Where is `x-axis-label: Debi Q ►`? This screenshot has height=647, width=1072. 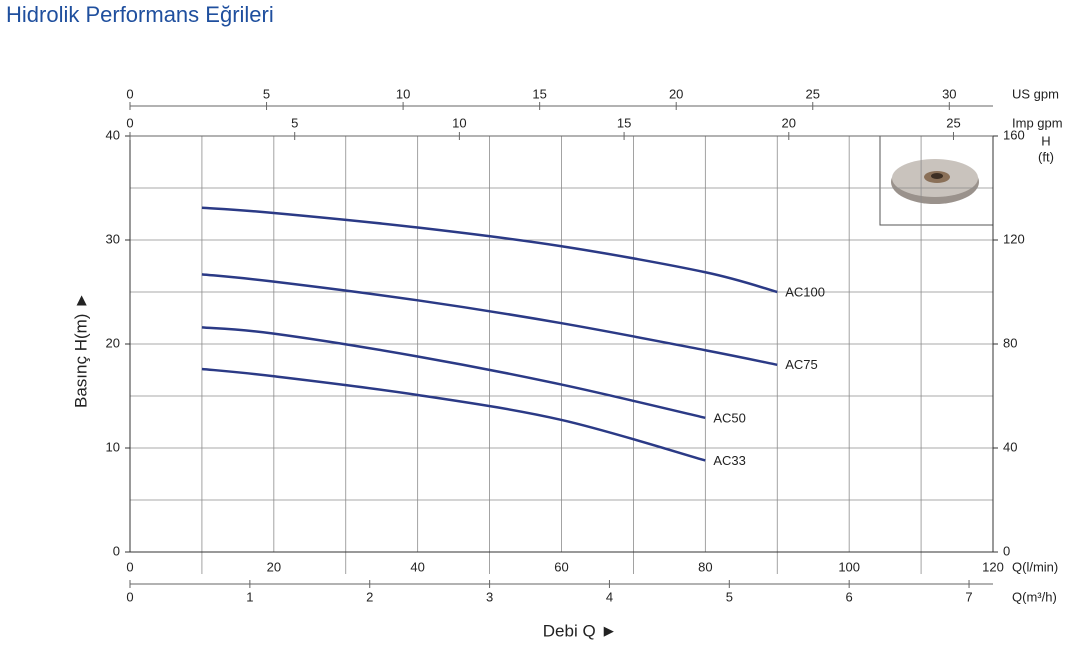
x-axis-label: Debi Q ► is located at coordinates (580, 630).